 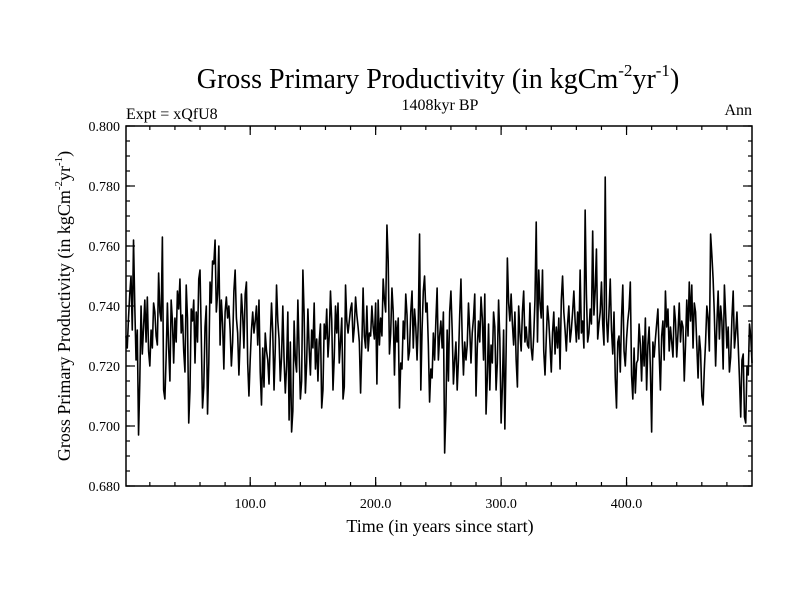 I want to click on title-mid: yr, so click(x=644, y=79).